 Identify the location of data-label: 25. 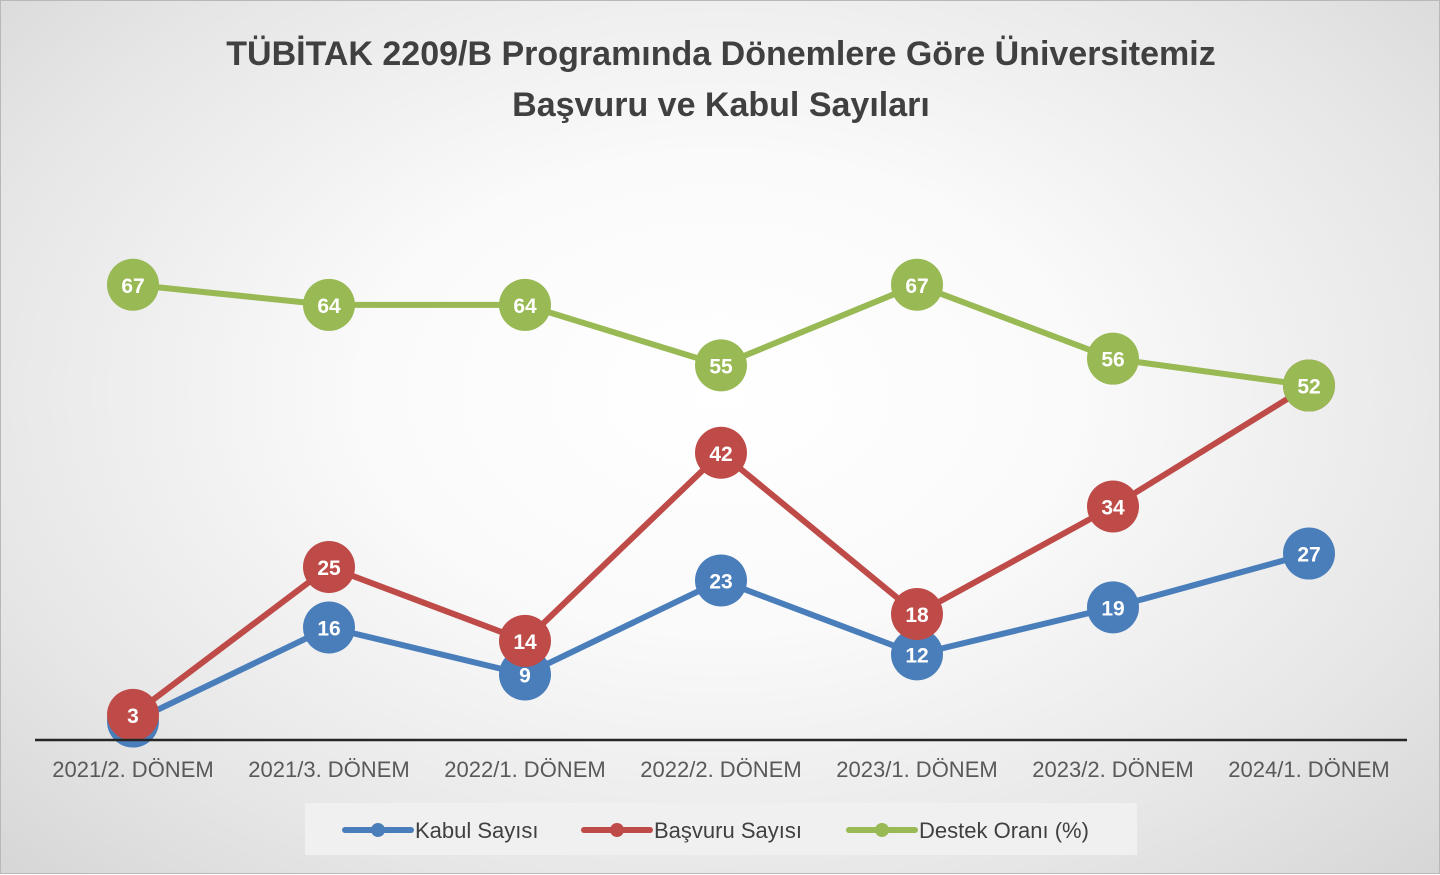
(329, 568).